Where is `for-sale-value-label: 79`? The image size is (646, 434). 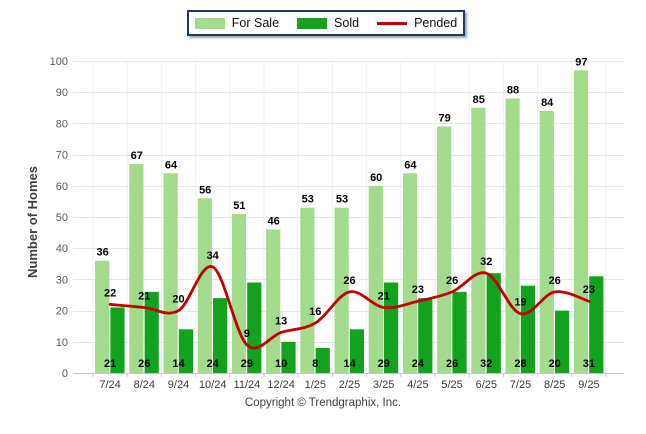
for-sale-value-label: 79 is located at coordinates (444, 119).